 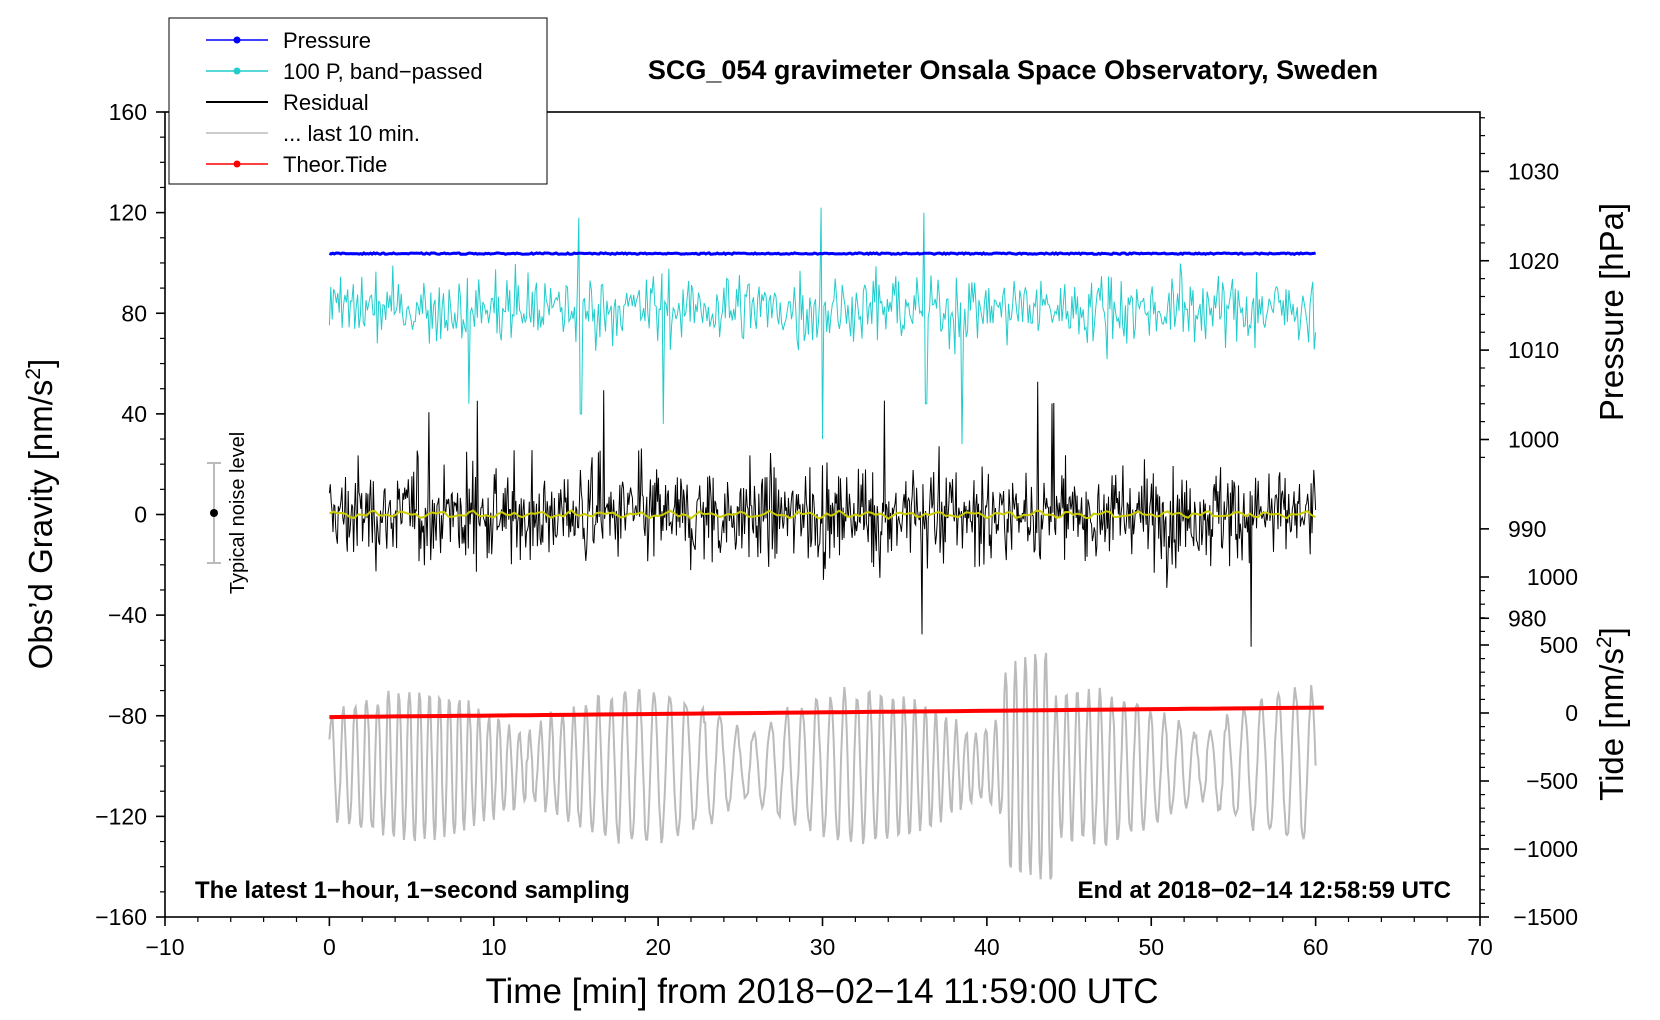 I want to click on legend-label: Residual, so click(x=326, y=102).